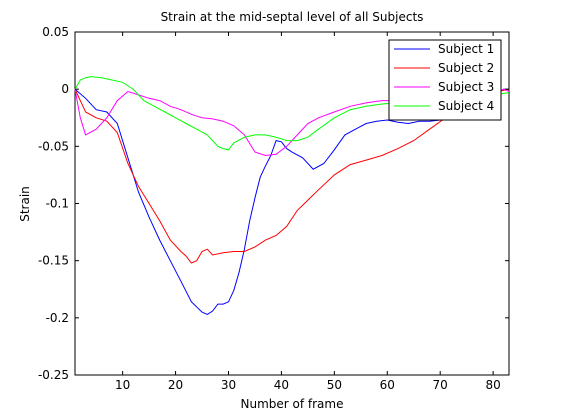 The height and width of the screenshot is (420, 561). What do you see at coordinates (228, 385) in the screenshot?
I see `x-tick-label: 30` at bounding box center [228, 385].